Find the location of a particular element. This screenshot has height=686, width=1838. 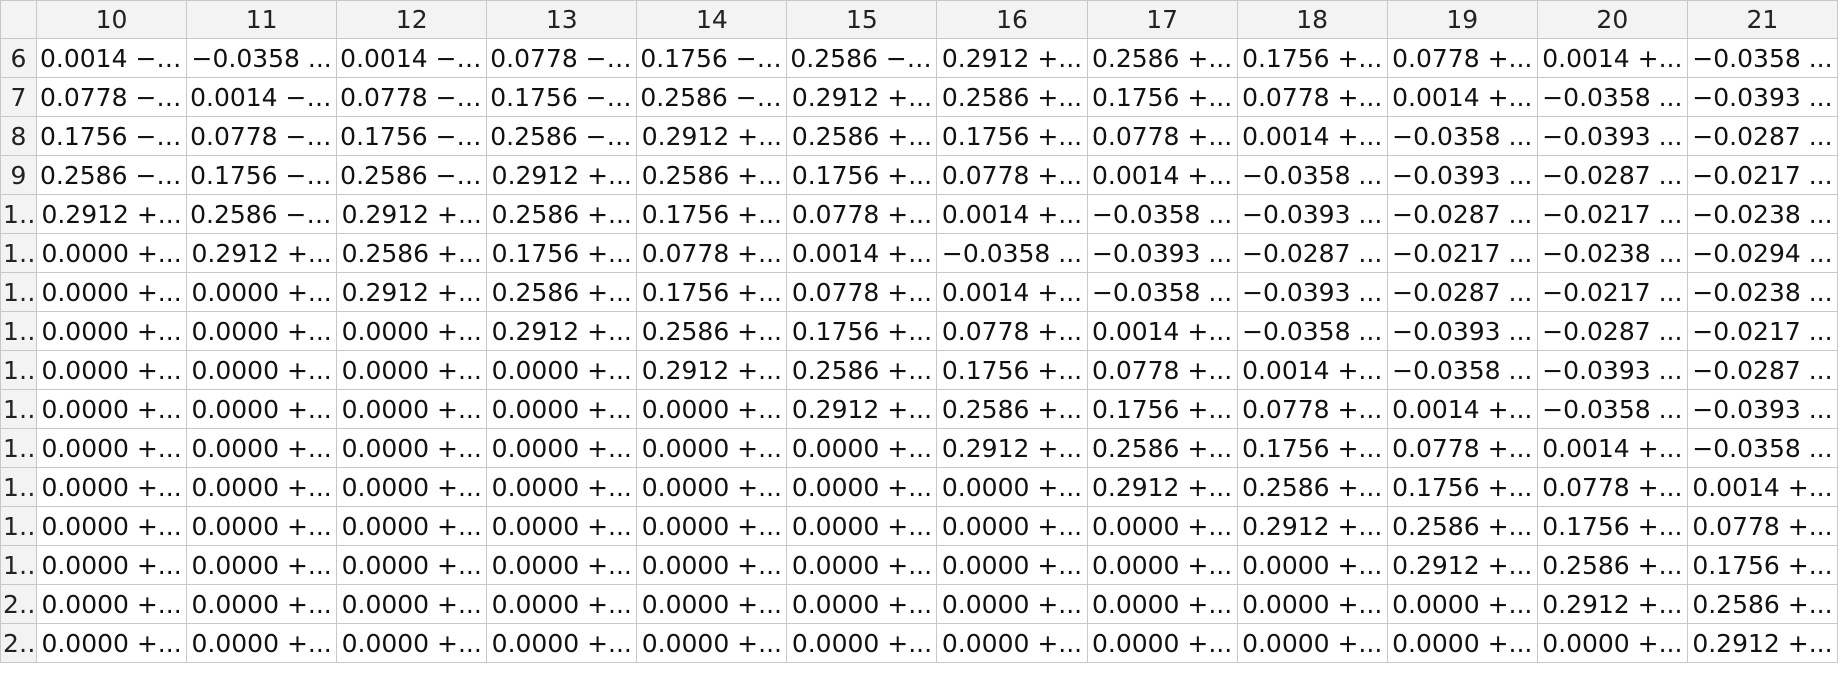

column-header: 20 is located at coordinates (1612, 19).